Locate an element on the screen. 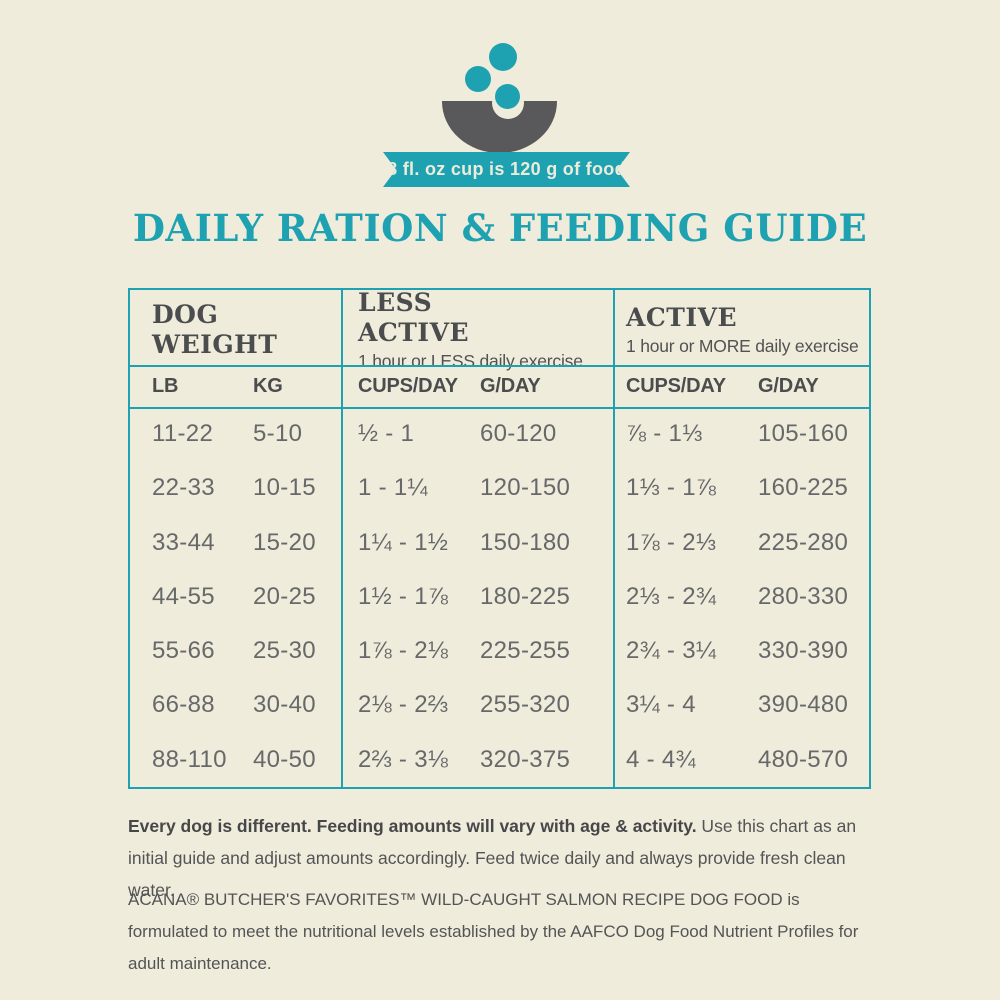 Image resolution: width=1000 pixels, height=1000 pixels. column-header-lb: LB is located at coordinates (165, 385).